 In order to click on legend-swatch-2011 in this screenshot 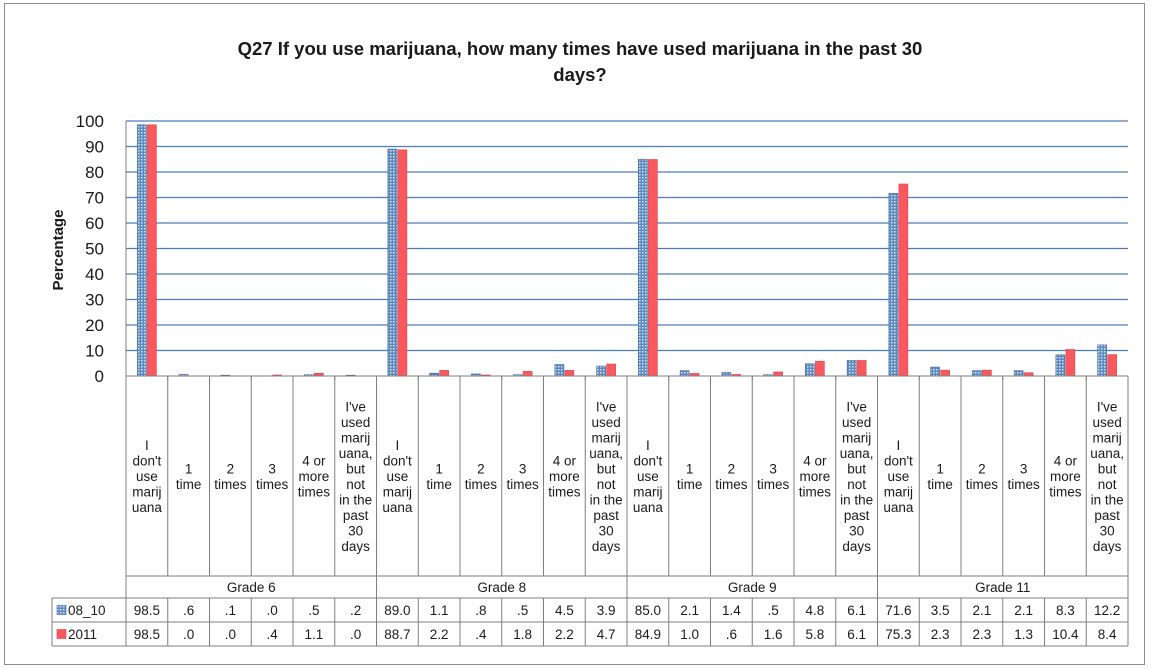, I will do `click(61, 634)`.